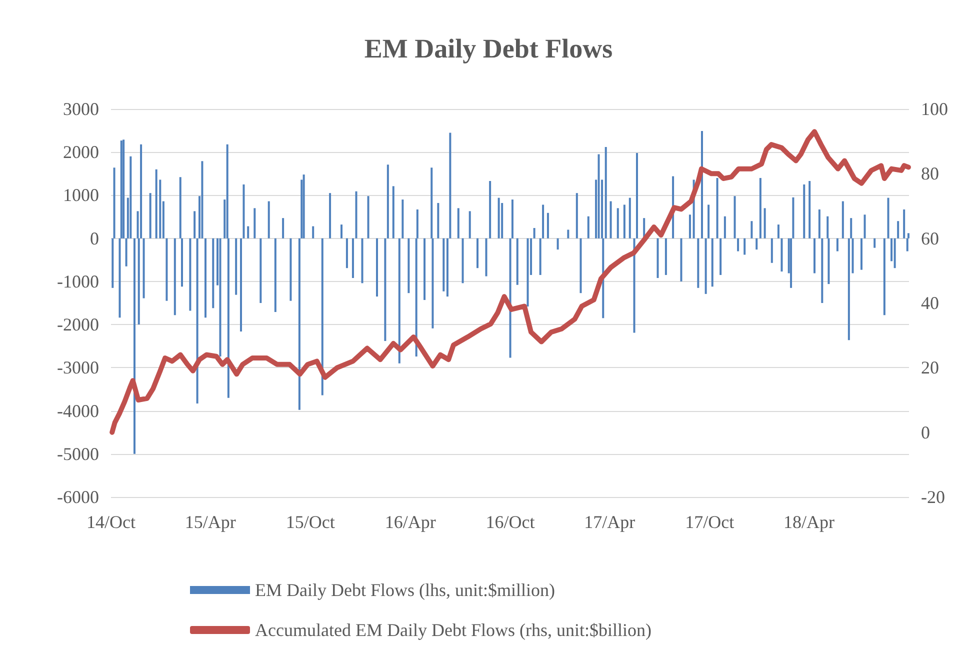  Describe the element at coordinates (709, 522) in the screenshot. I see `x-tick-label: 17/Oct` at that location.